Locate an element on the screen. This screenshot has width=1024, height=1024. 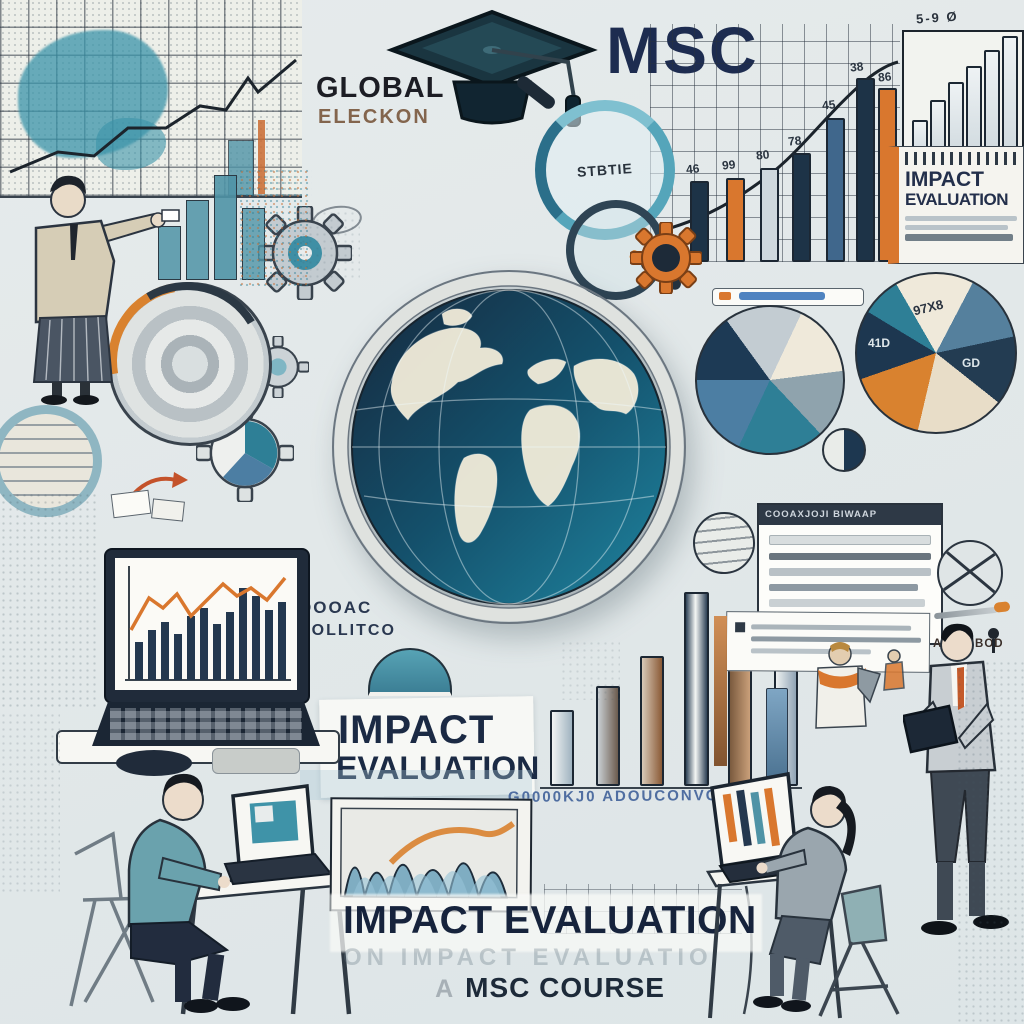
pen-tip-icon is located at coordinates (1002, 607).